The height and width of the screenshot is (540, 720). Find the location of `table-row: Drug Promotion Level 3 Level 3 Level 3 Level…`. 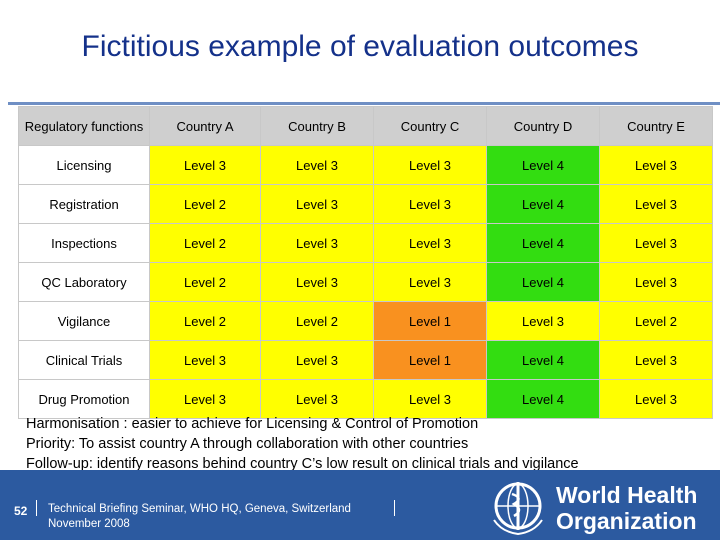

table-row: Drug Promotion Level 3 Level 3 Level 3 Level… is located at coordinates (365, 399).